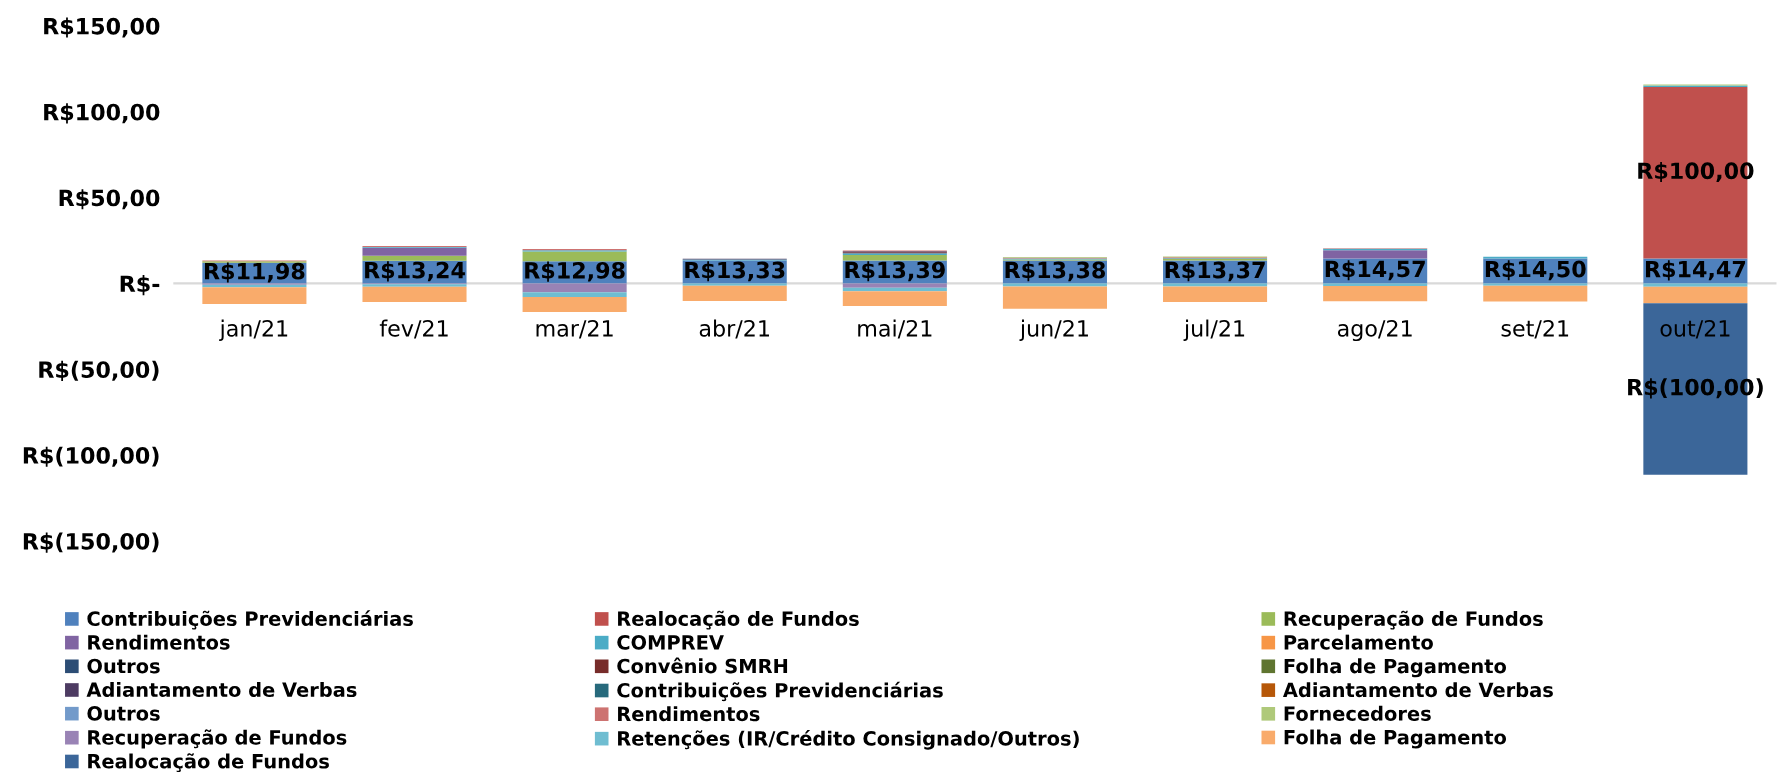  I want to click on data-label: R$13,33, so click(735, 271).